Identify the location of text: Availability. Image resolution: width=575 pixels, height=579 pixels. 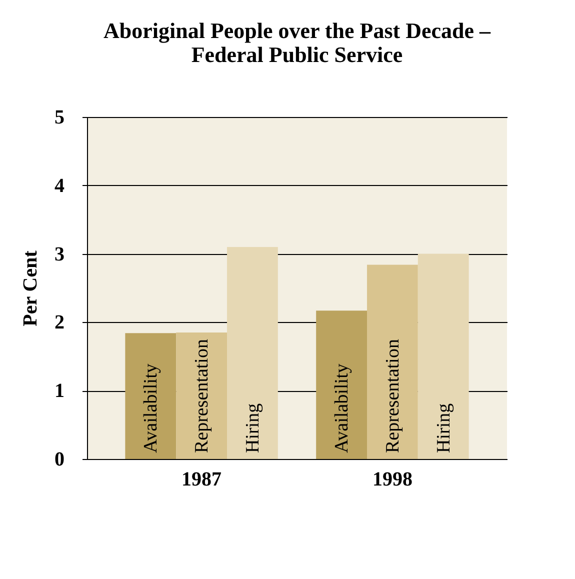
(342, 408).